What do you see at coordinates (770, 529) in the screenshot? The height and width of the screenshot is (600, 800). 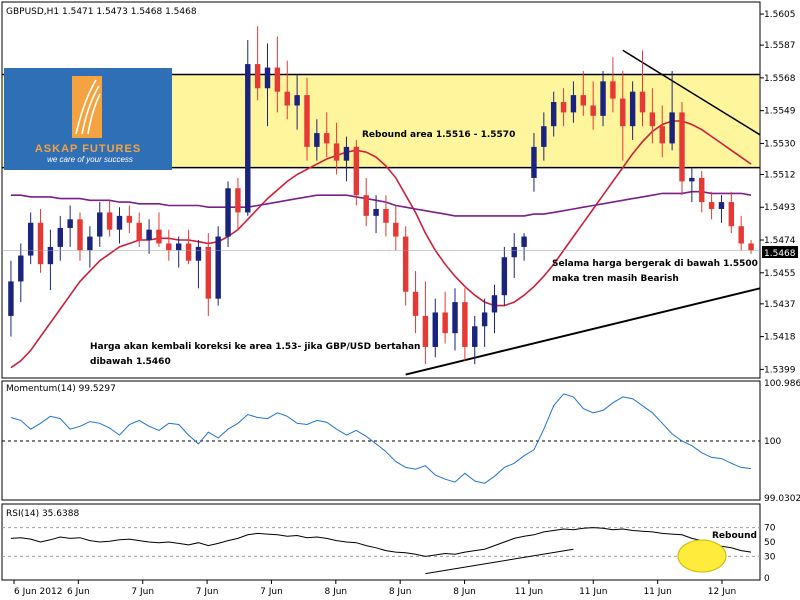 I see `rsi-tick-label: 70` at bounding box center [770, 529].